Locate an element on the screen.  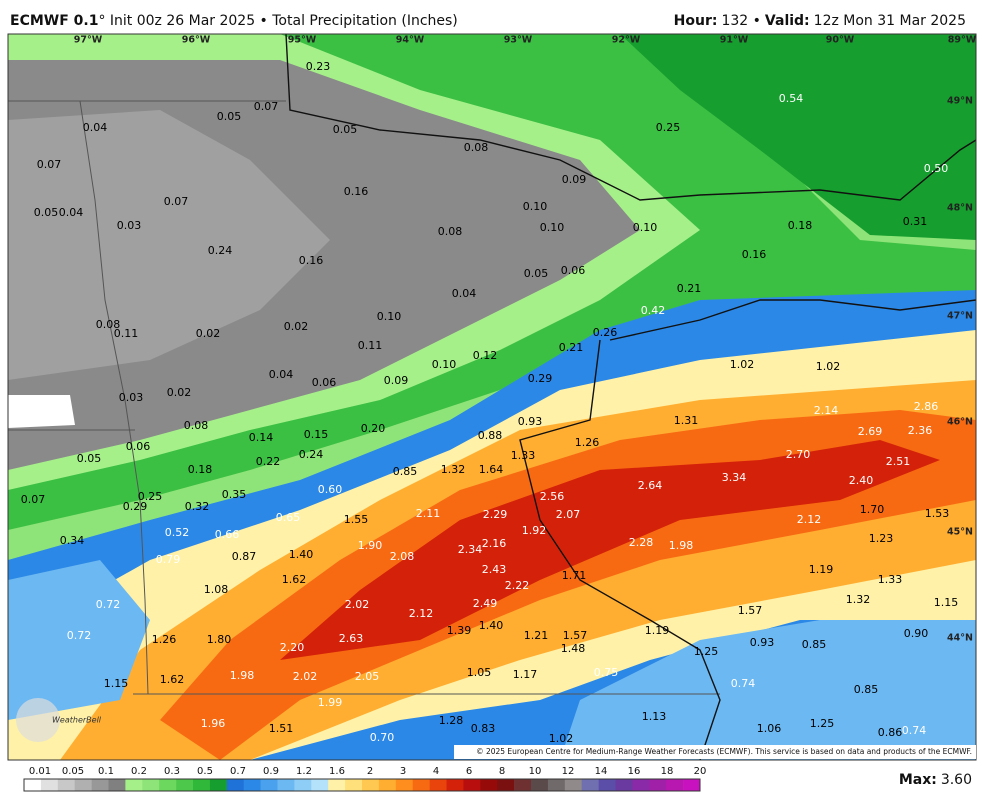
longitude-label: 97°W is located at coordinates (88, 40).